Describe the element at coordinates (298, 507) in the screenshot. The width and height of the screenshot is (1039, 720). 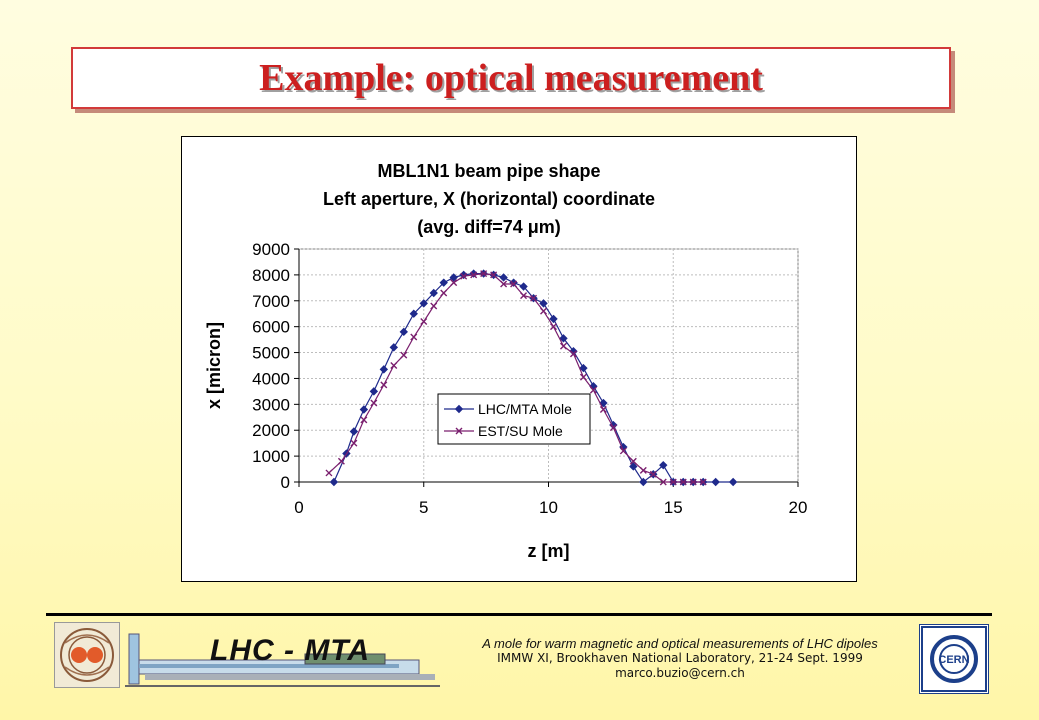
I see `x-tick-label: 0` at that location.